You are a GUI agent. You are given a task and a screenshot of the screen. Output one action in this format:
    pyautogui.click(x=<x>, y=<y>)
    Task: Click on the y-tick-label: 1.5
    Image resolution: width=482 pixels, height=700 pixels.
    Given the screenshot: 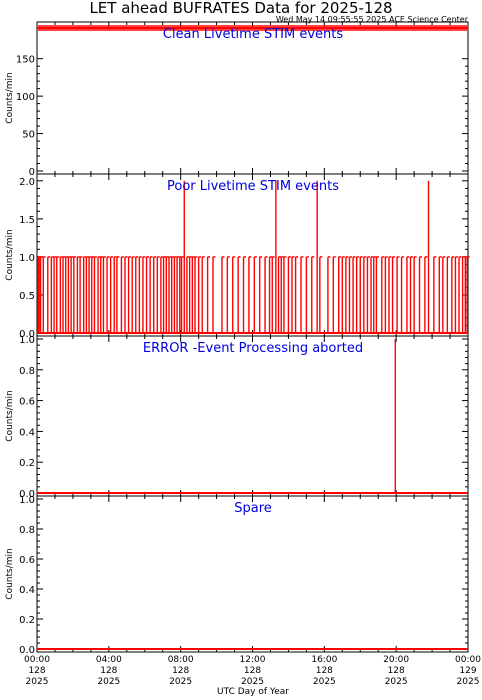 What is the action you would take?
    pyautogui.click(x=27, y=220)
    